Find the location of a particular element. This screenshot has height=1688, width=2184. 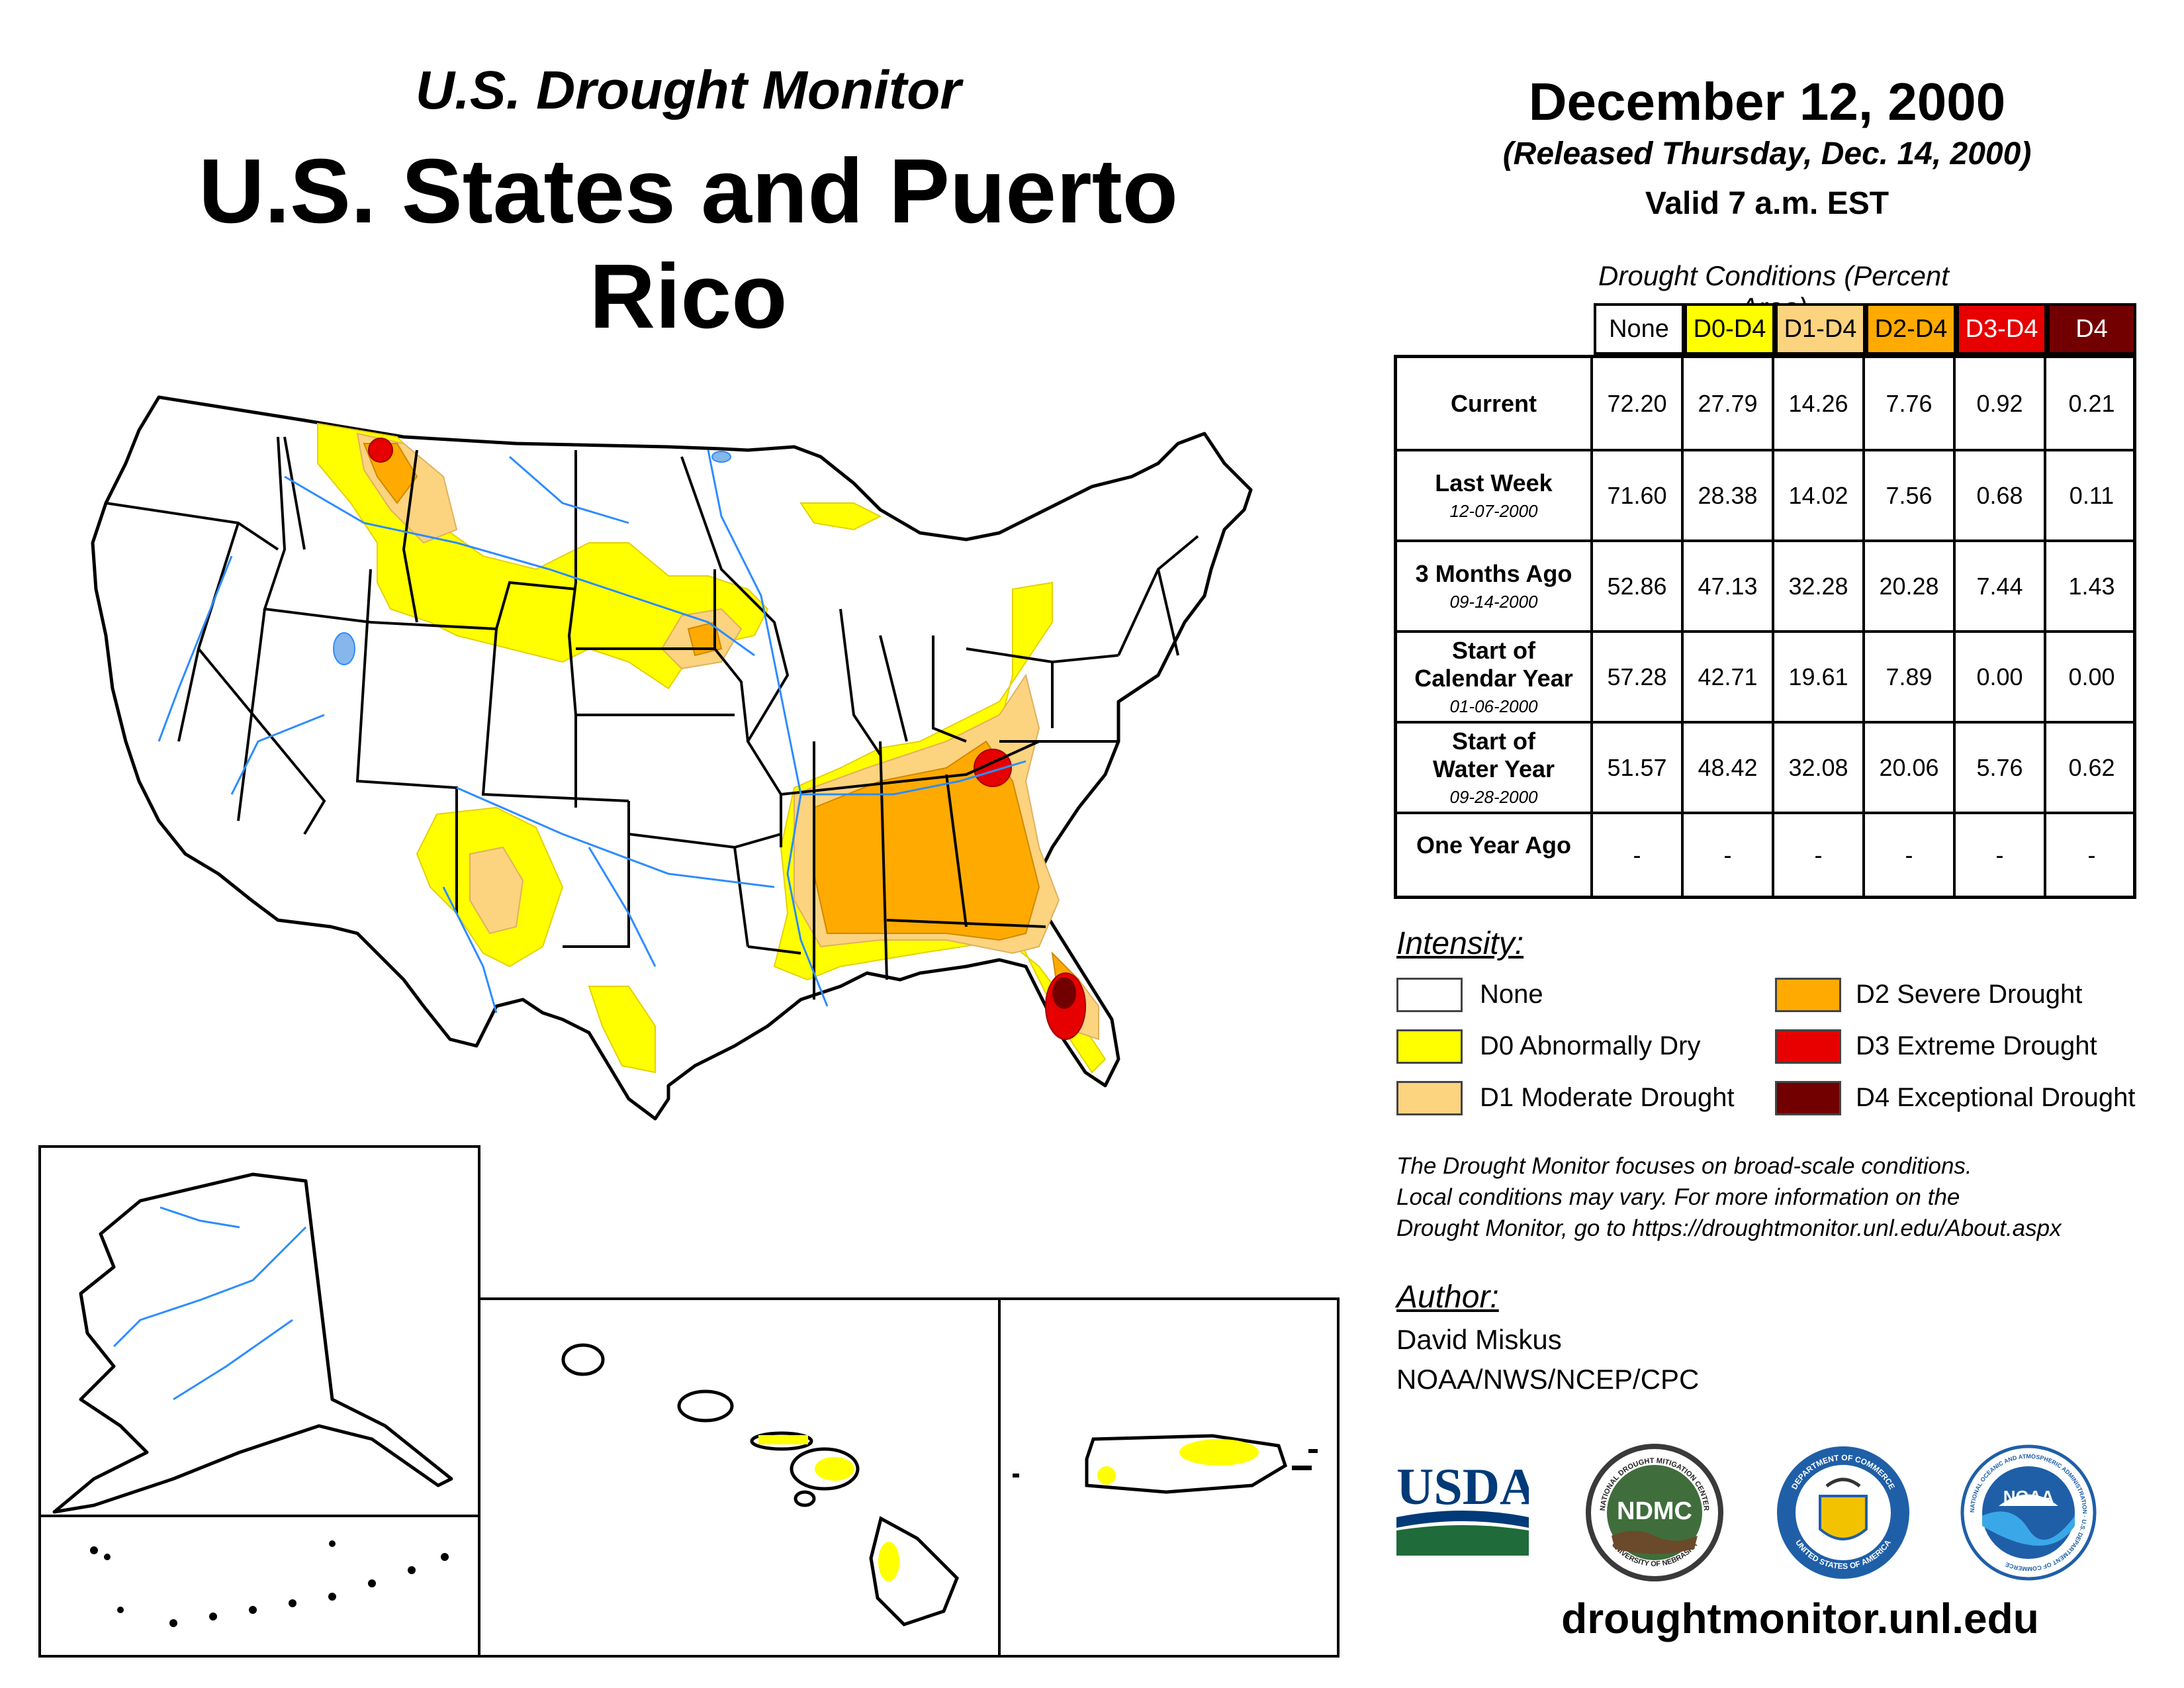

ndmc-logo-text: NDMC is located at coordinates (1655, 1511).